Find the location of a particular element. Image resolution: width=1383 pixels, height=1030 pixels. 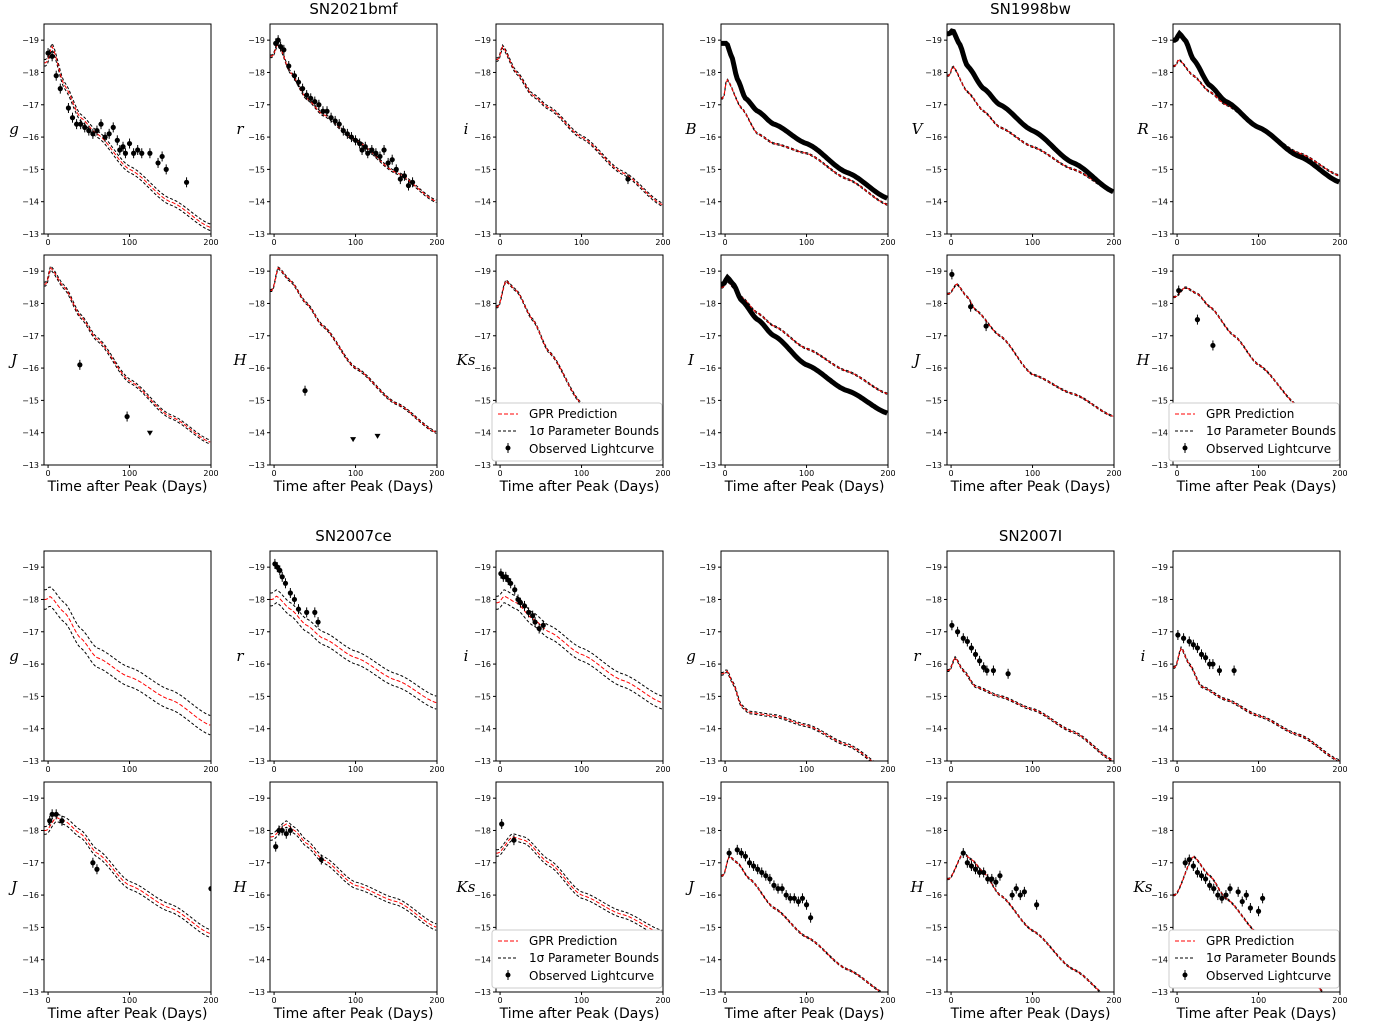

band-label: i is located at coordinates (466, 656).